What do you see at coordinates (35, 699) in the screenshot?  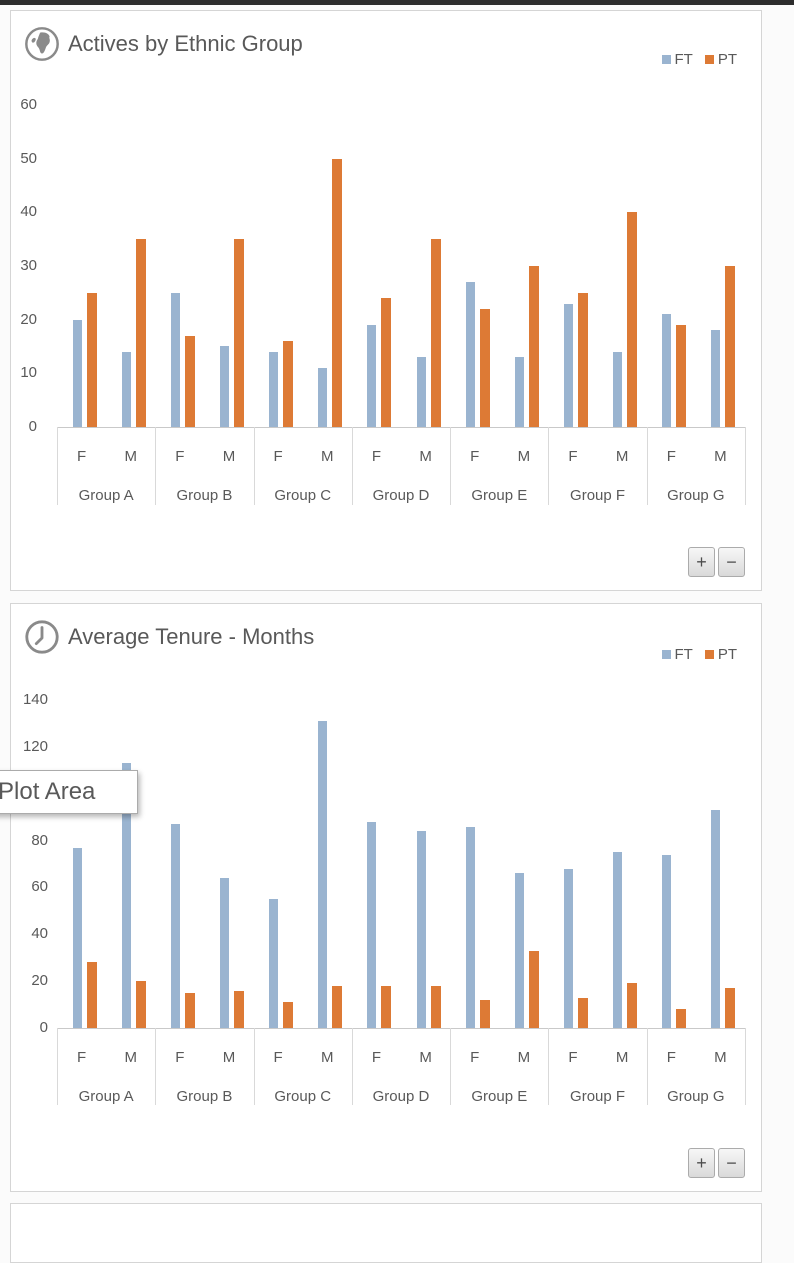 I see `y-axis-tick-label: 140` at bounding box center [35, 699].